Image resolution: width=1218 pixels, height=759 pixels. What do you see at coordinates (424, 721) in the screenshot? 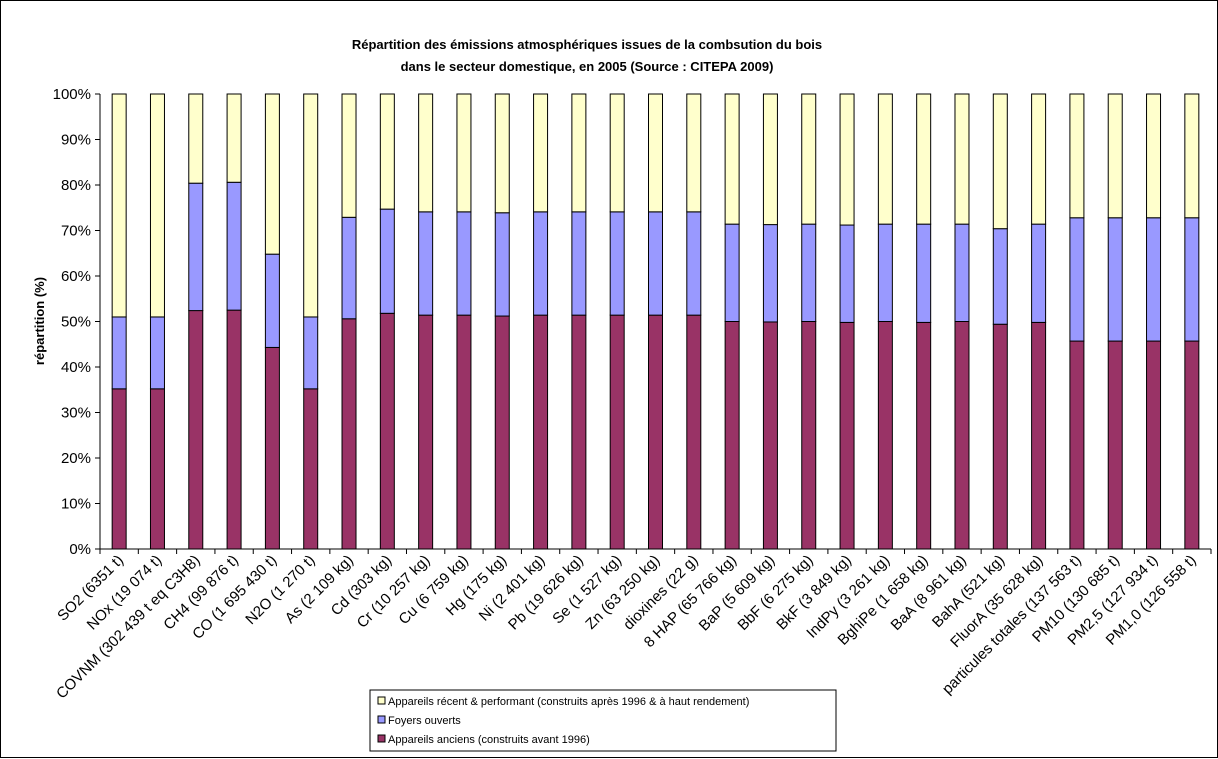
I see `legend-label-foyers: Foyers ouverts` at bounding box center [424, 721].